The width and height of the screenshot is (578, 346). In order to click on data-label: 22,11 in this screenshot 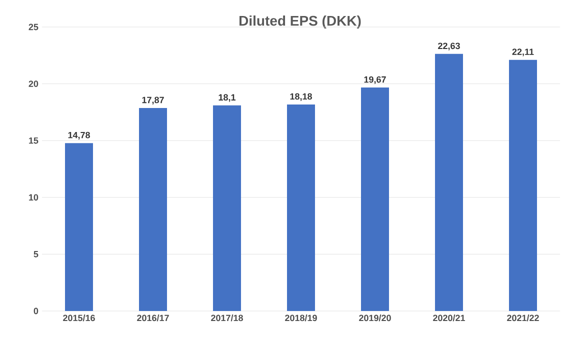, I will do `click(523, 52)`.